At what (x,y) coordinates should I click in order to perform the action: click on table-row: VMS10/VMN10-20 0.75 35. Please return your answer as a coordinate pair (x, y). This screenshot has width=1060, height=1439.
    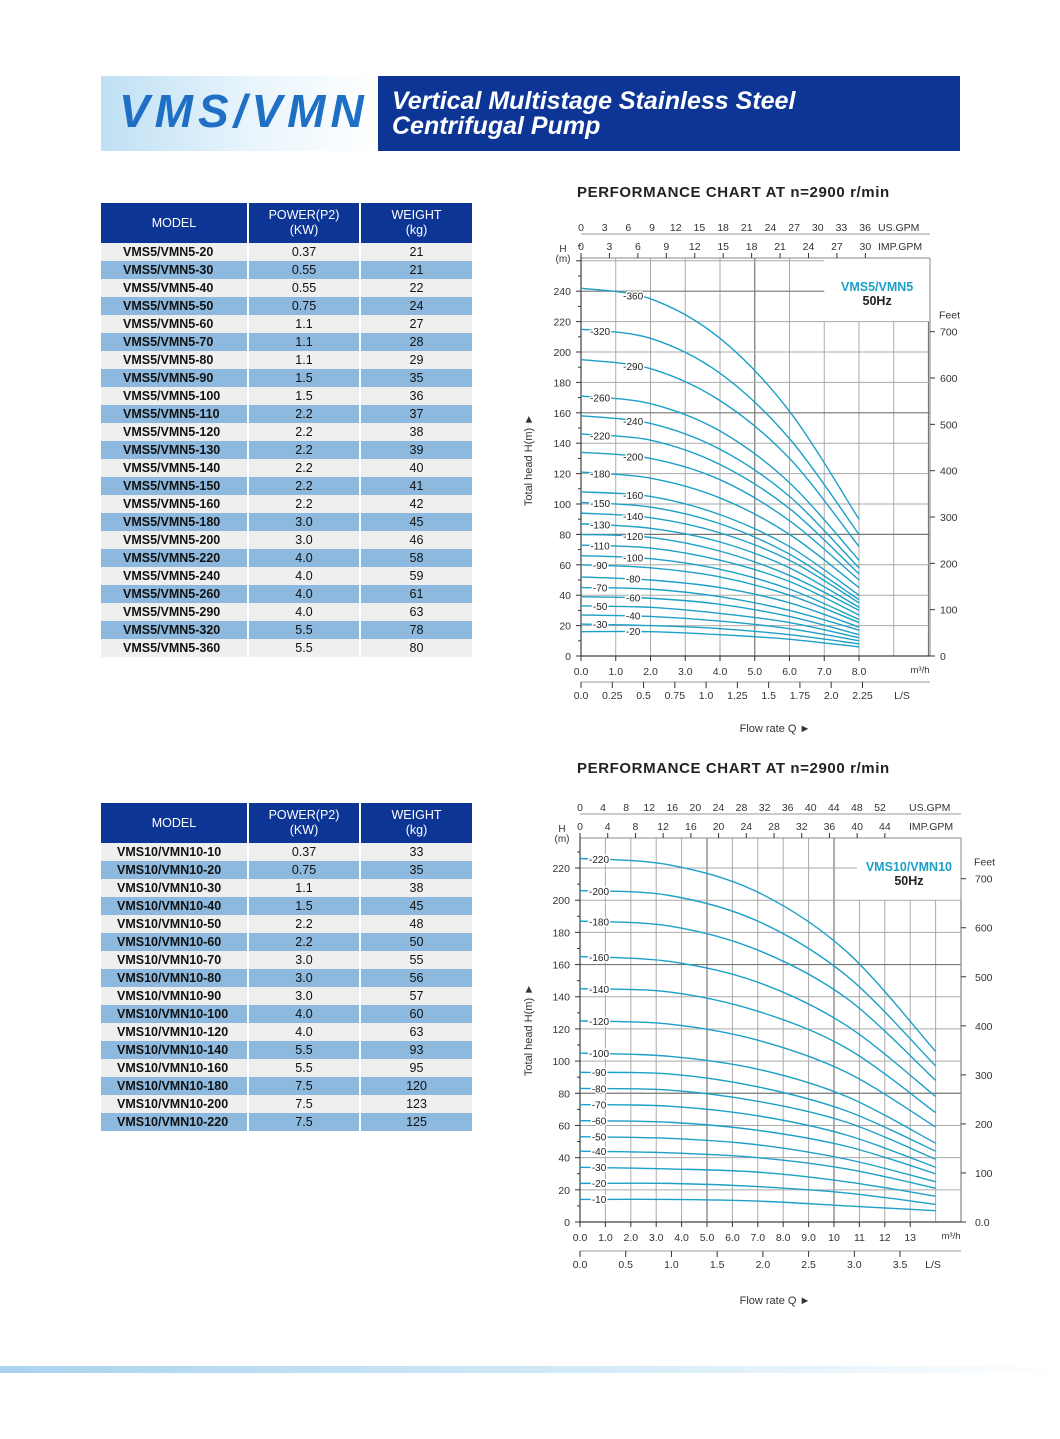
    Looking at the image, I should click on (286, 870).